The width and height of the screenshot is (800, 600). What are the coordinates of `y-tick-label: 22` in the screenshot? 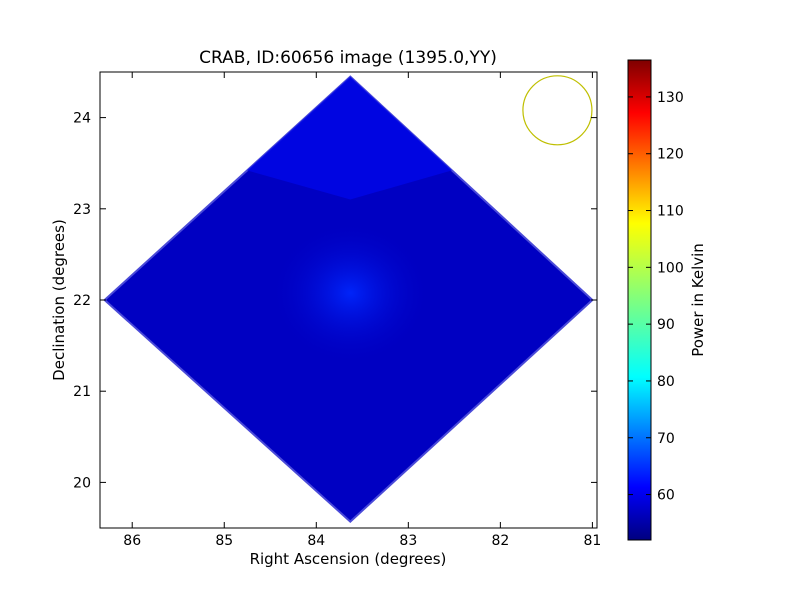 It's located at (82, 301).